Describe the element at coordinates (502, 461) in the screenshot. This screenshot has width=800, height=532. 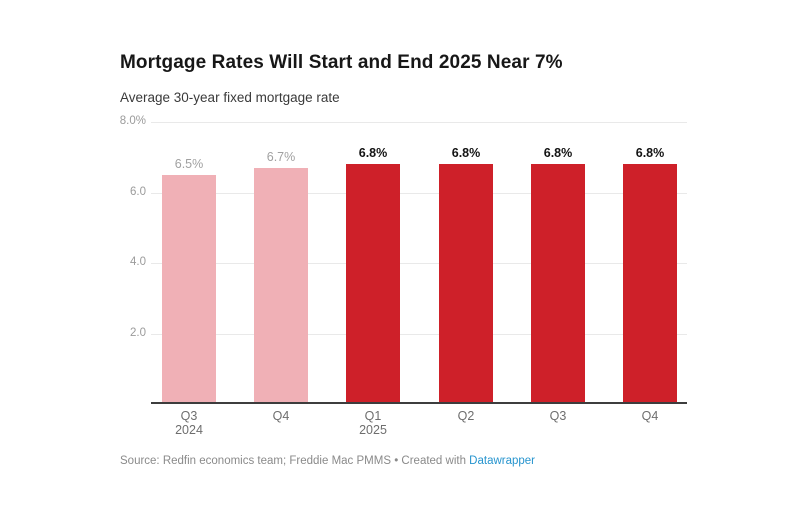
I see `datawrapper-link: Datawrapper` at that location.